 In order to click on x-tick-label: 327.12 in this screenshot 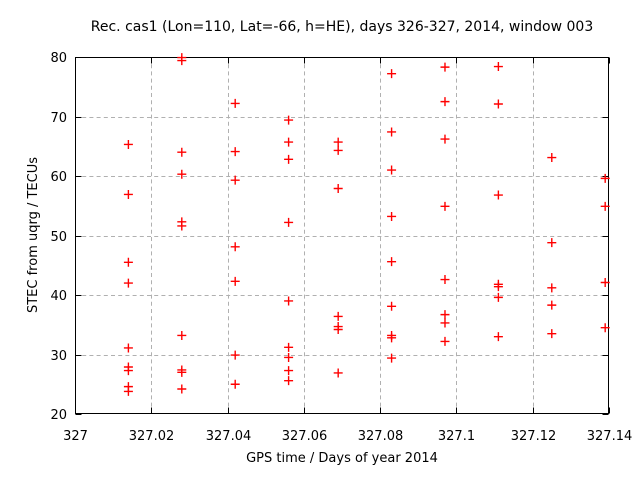, I will do `click(534, 436)`.